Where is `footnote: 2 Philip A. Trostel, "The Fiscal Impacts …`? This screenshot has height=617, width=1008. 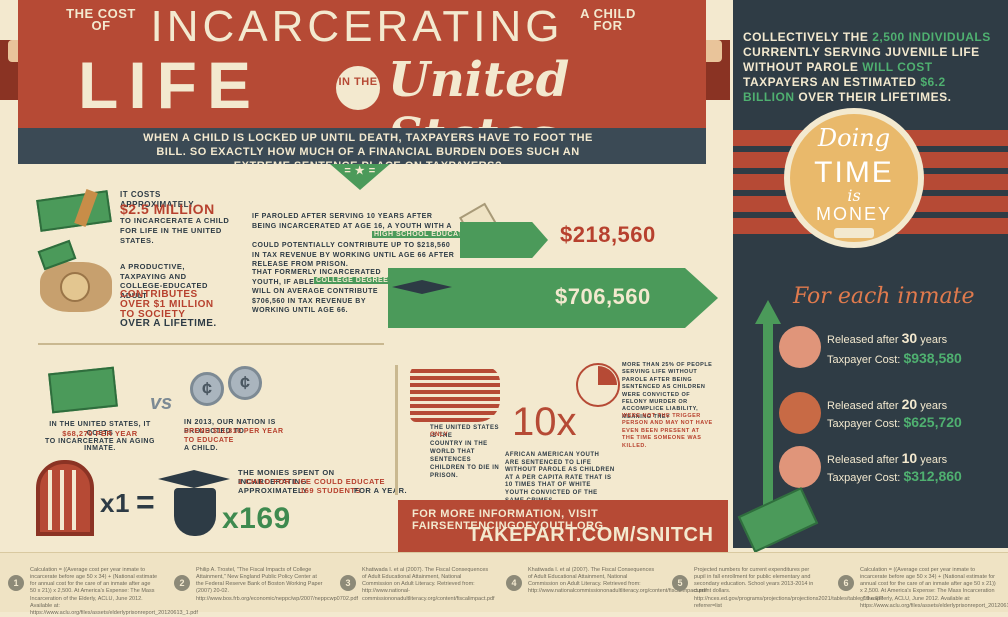
footnote: 2 Philip A. Trostel, "The Fiscal Impacts … is located at coordinates (263, 583).